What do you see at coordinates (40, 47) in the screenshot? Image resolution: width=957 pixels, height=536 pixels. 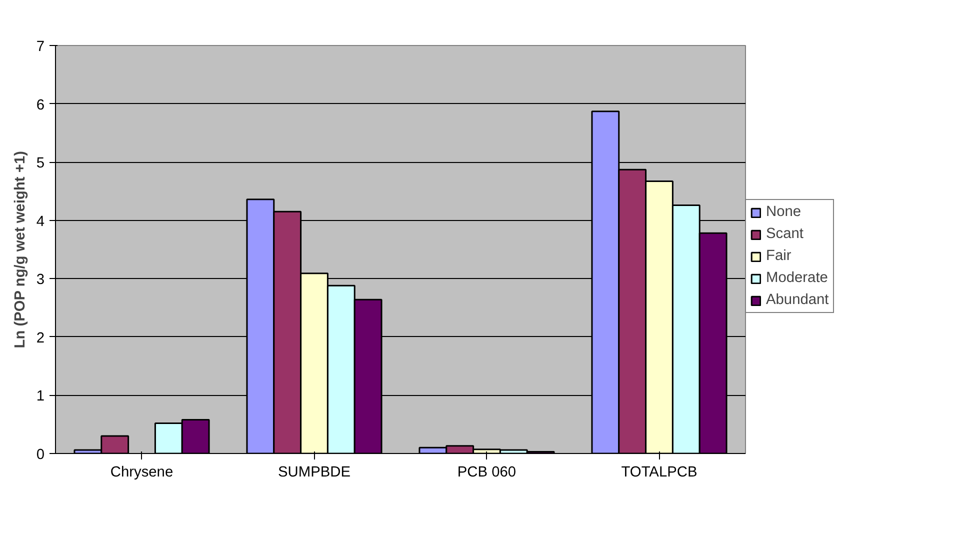 I see `y-tick-label: 7` at bounding box center [40, 47].